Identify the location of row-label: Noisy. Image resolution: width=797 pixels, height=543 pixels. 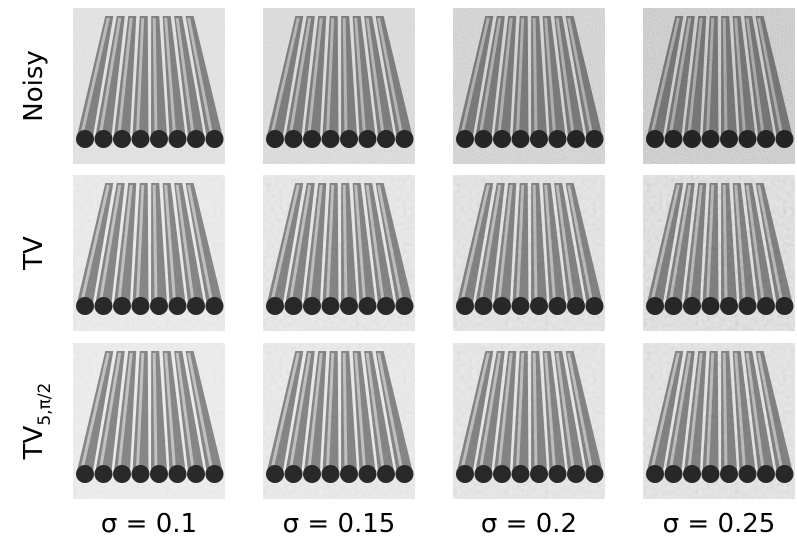
(34, 86).